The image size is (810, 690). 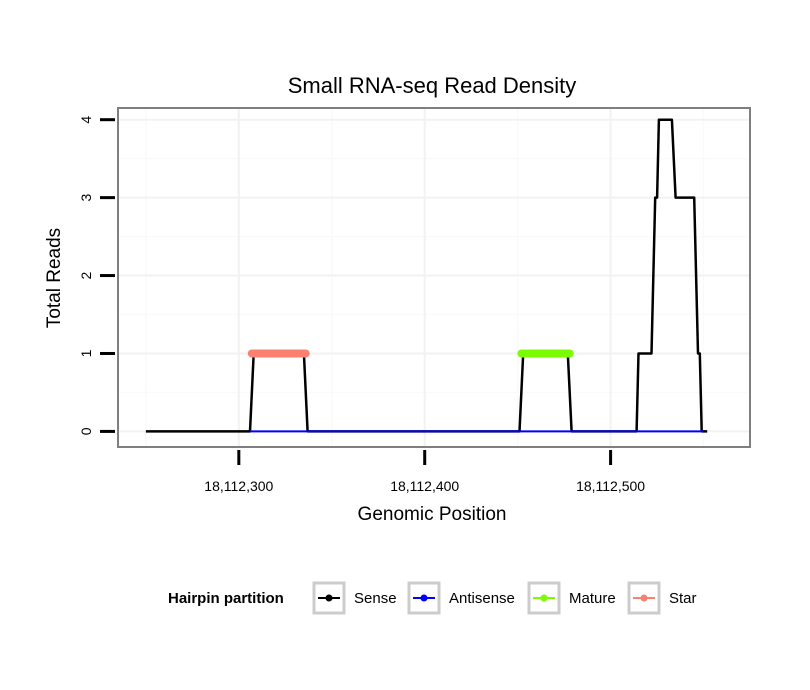 I want to click on legend-label-mature: Mature, so click(x=592, y=598).